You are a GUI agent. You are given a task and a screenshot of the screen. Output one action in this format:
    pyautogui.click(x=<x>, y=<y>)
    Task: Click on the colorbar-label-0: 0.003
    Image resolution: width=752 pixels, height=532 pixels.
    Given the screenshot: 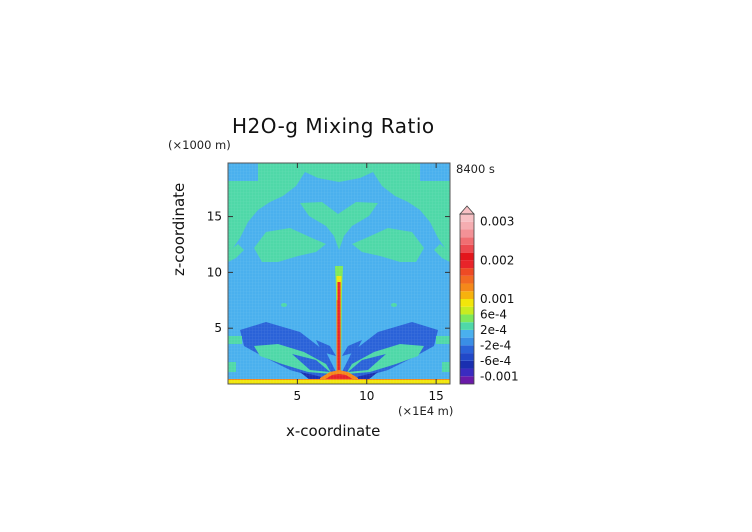 What is the action you would take?
    pyautogui.click(x=497, y=222)
    